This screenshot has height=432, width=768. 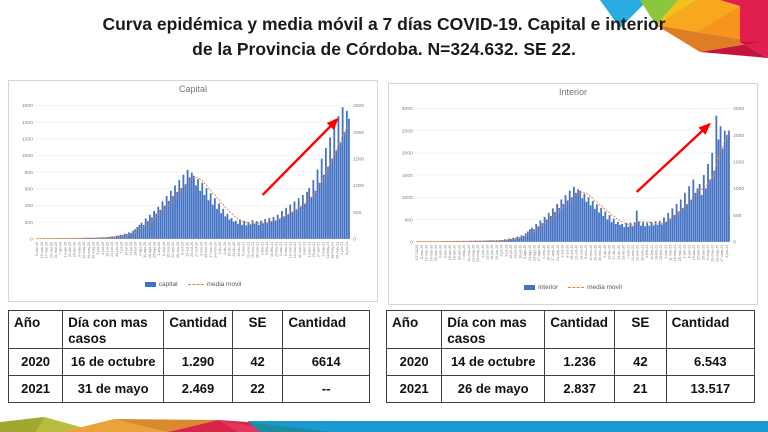 I want to click on svg-text: 1200, so click(x=27, y=140).